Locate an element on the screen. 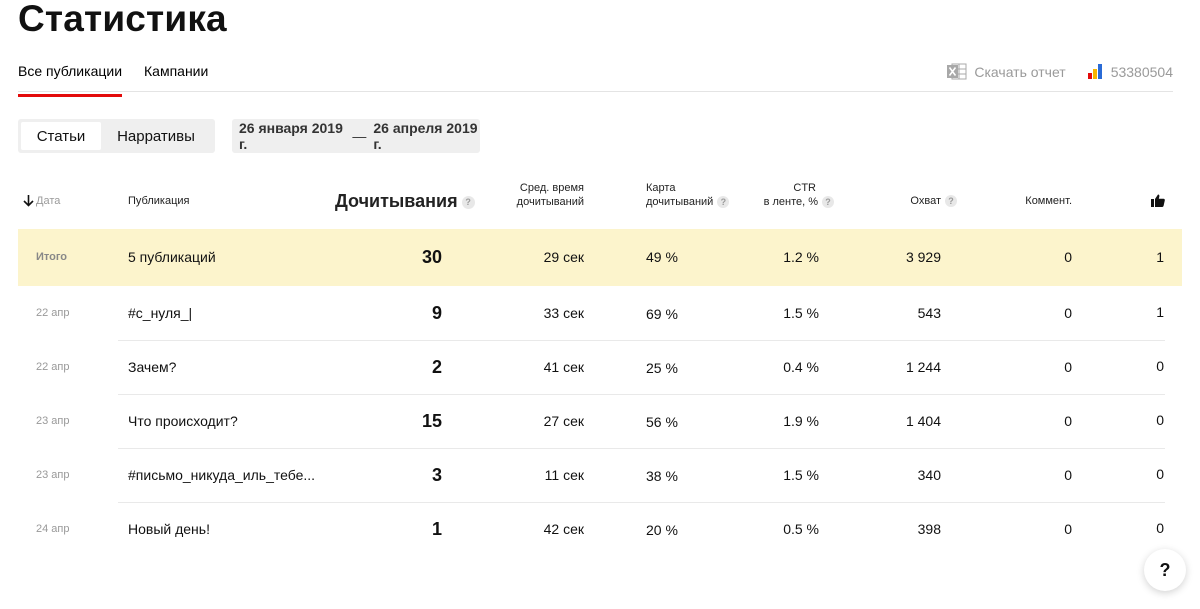 This screenshot has height=609, width=1200. summary-label: Итого is located at coordinates (52, 257).